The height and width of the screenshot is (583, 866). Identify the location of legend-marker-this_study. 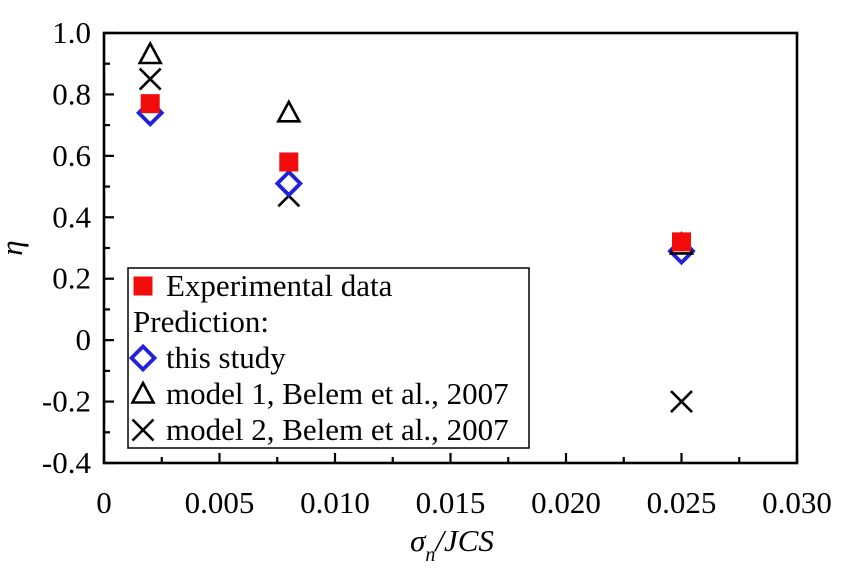
(143, 358).